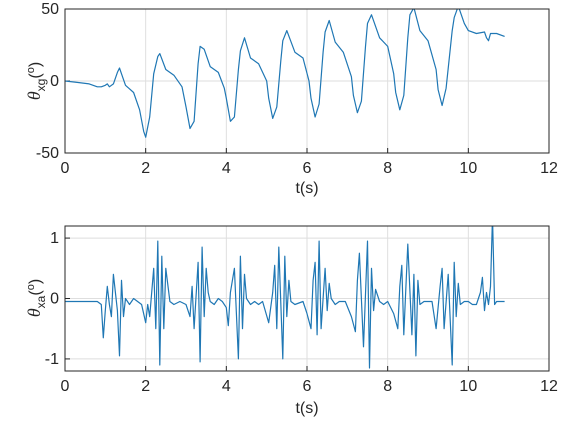 Image resolution: width=568 pixels, height=424 pixels. Describe the element at coordinates (47, 153) in the screenshot. I see `y-tick-label: -50` at that location.